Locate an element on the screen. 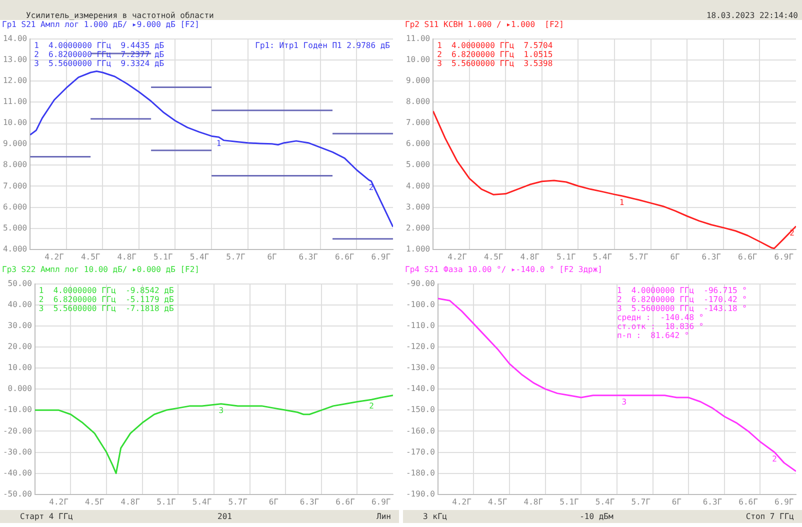 The height and width of the screenshot is (527, 802). annotation: п-п : 81.642 ° is located at coordinates (653, 335).